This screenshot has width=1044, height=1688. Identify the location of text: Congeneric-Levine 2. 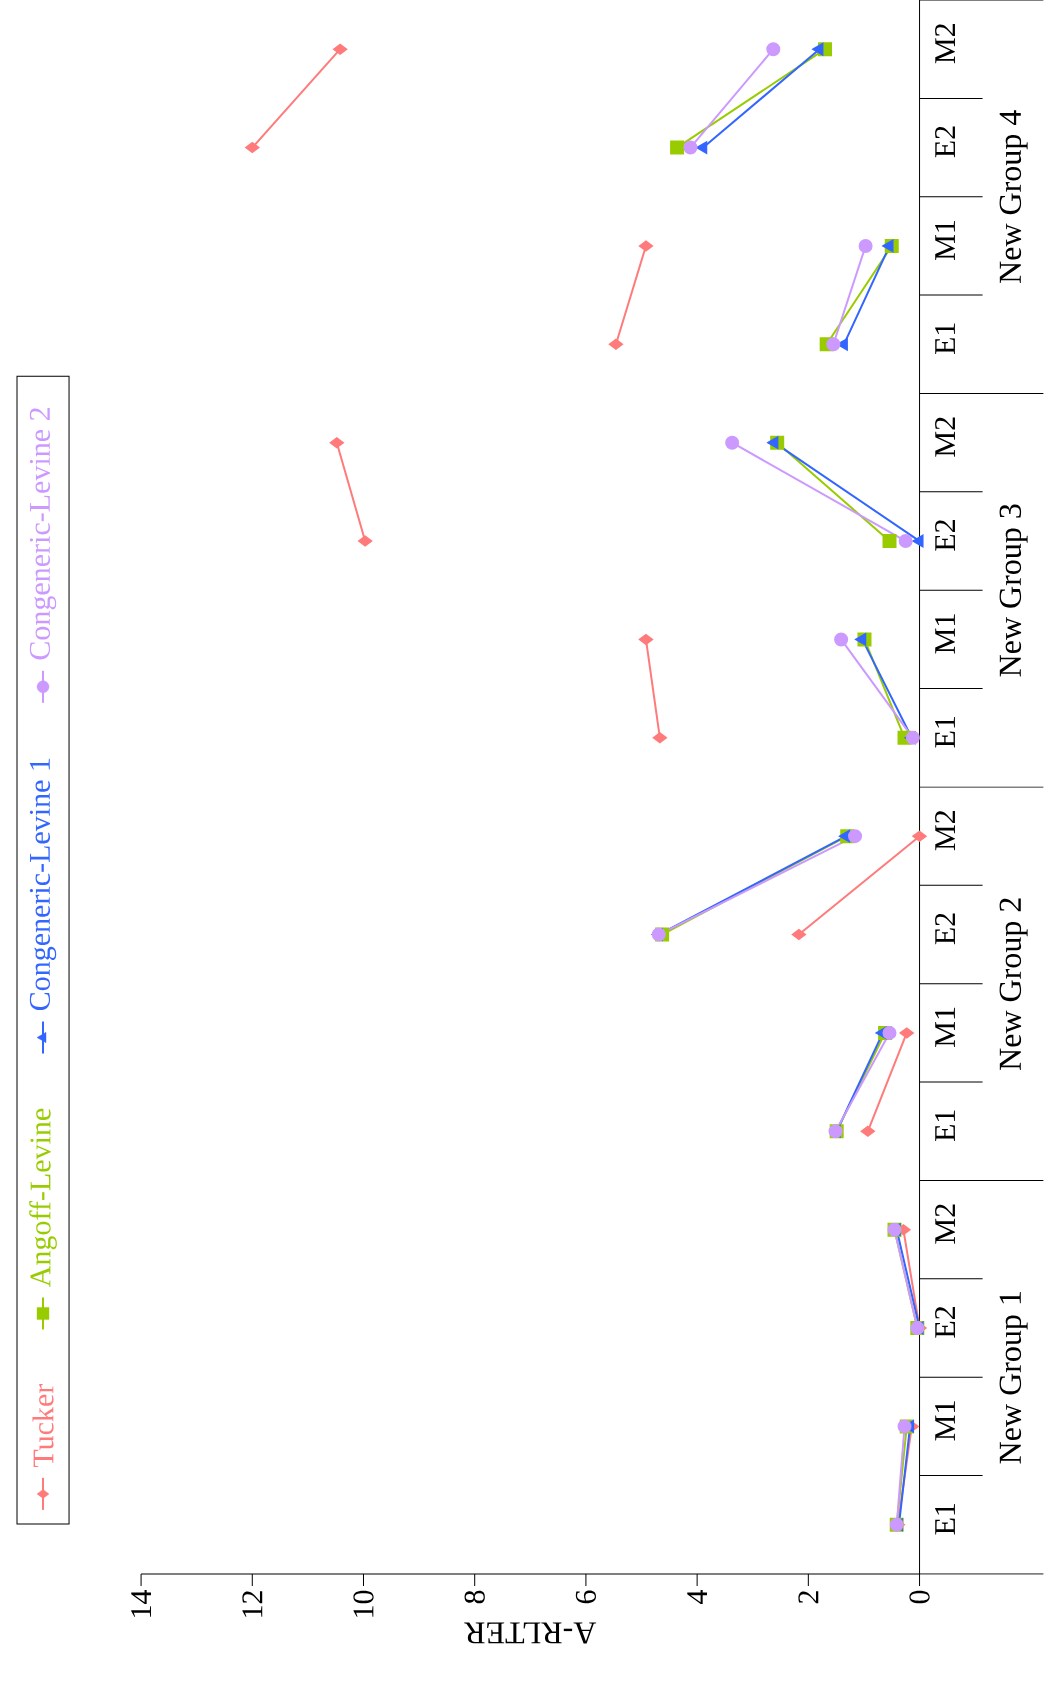
(43, 534).